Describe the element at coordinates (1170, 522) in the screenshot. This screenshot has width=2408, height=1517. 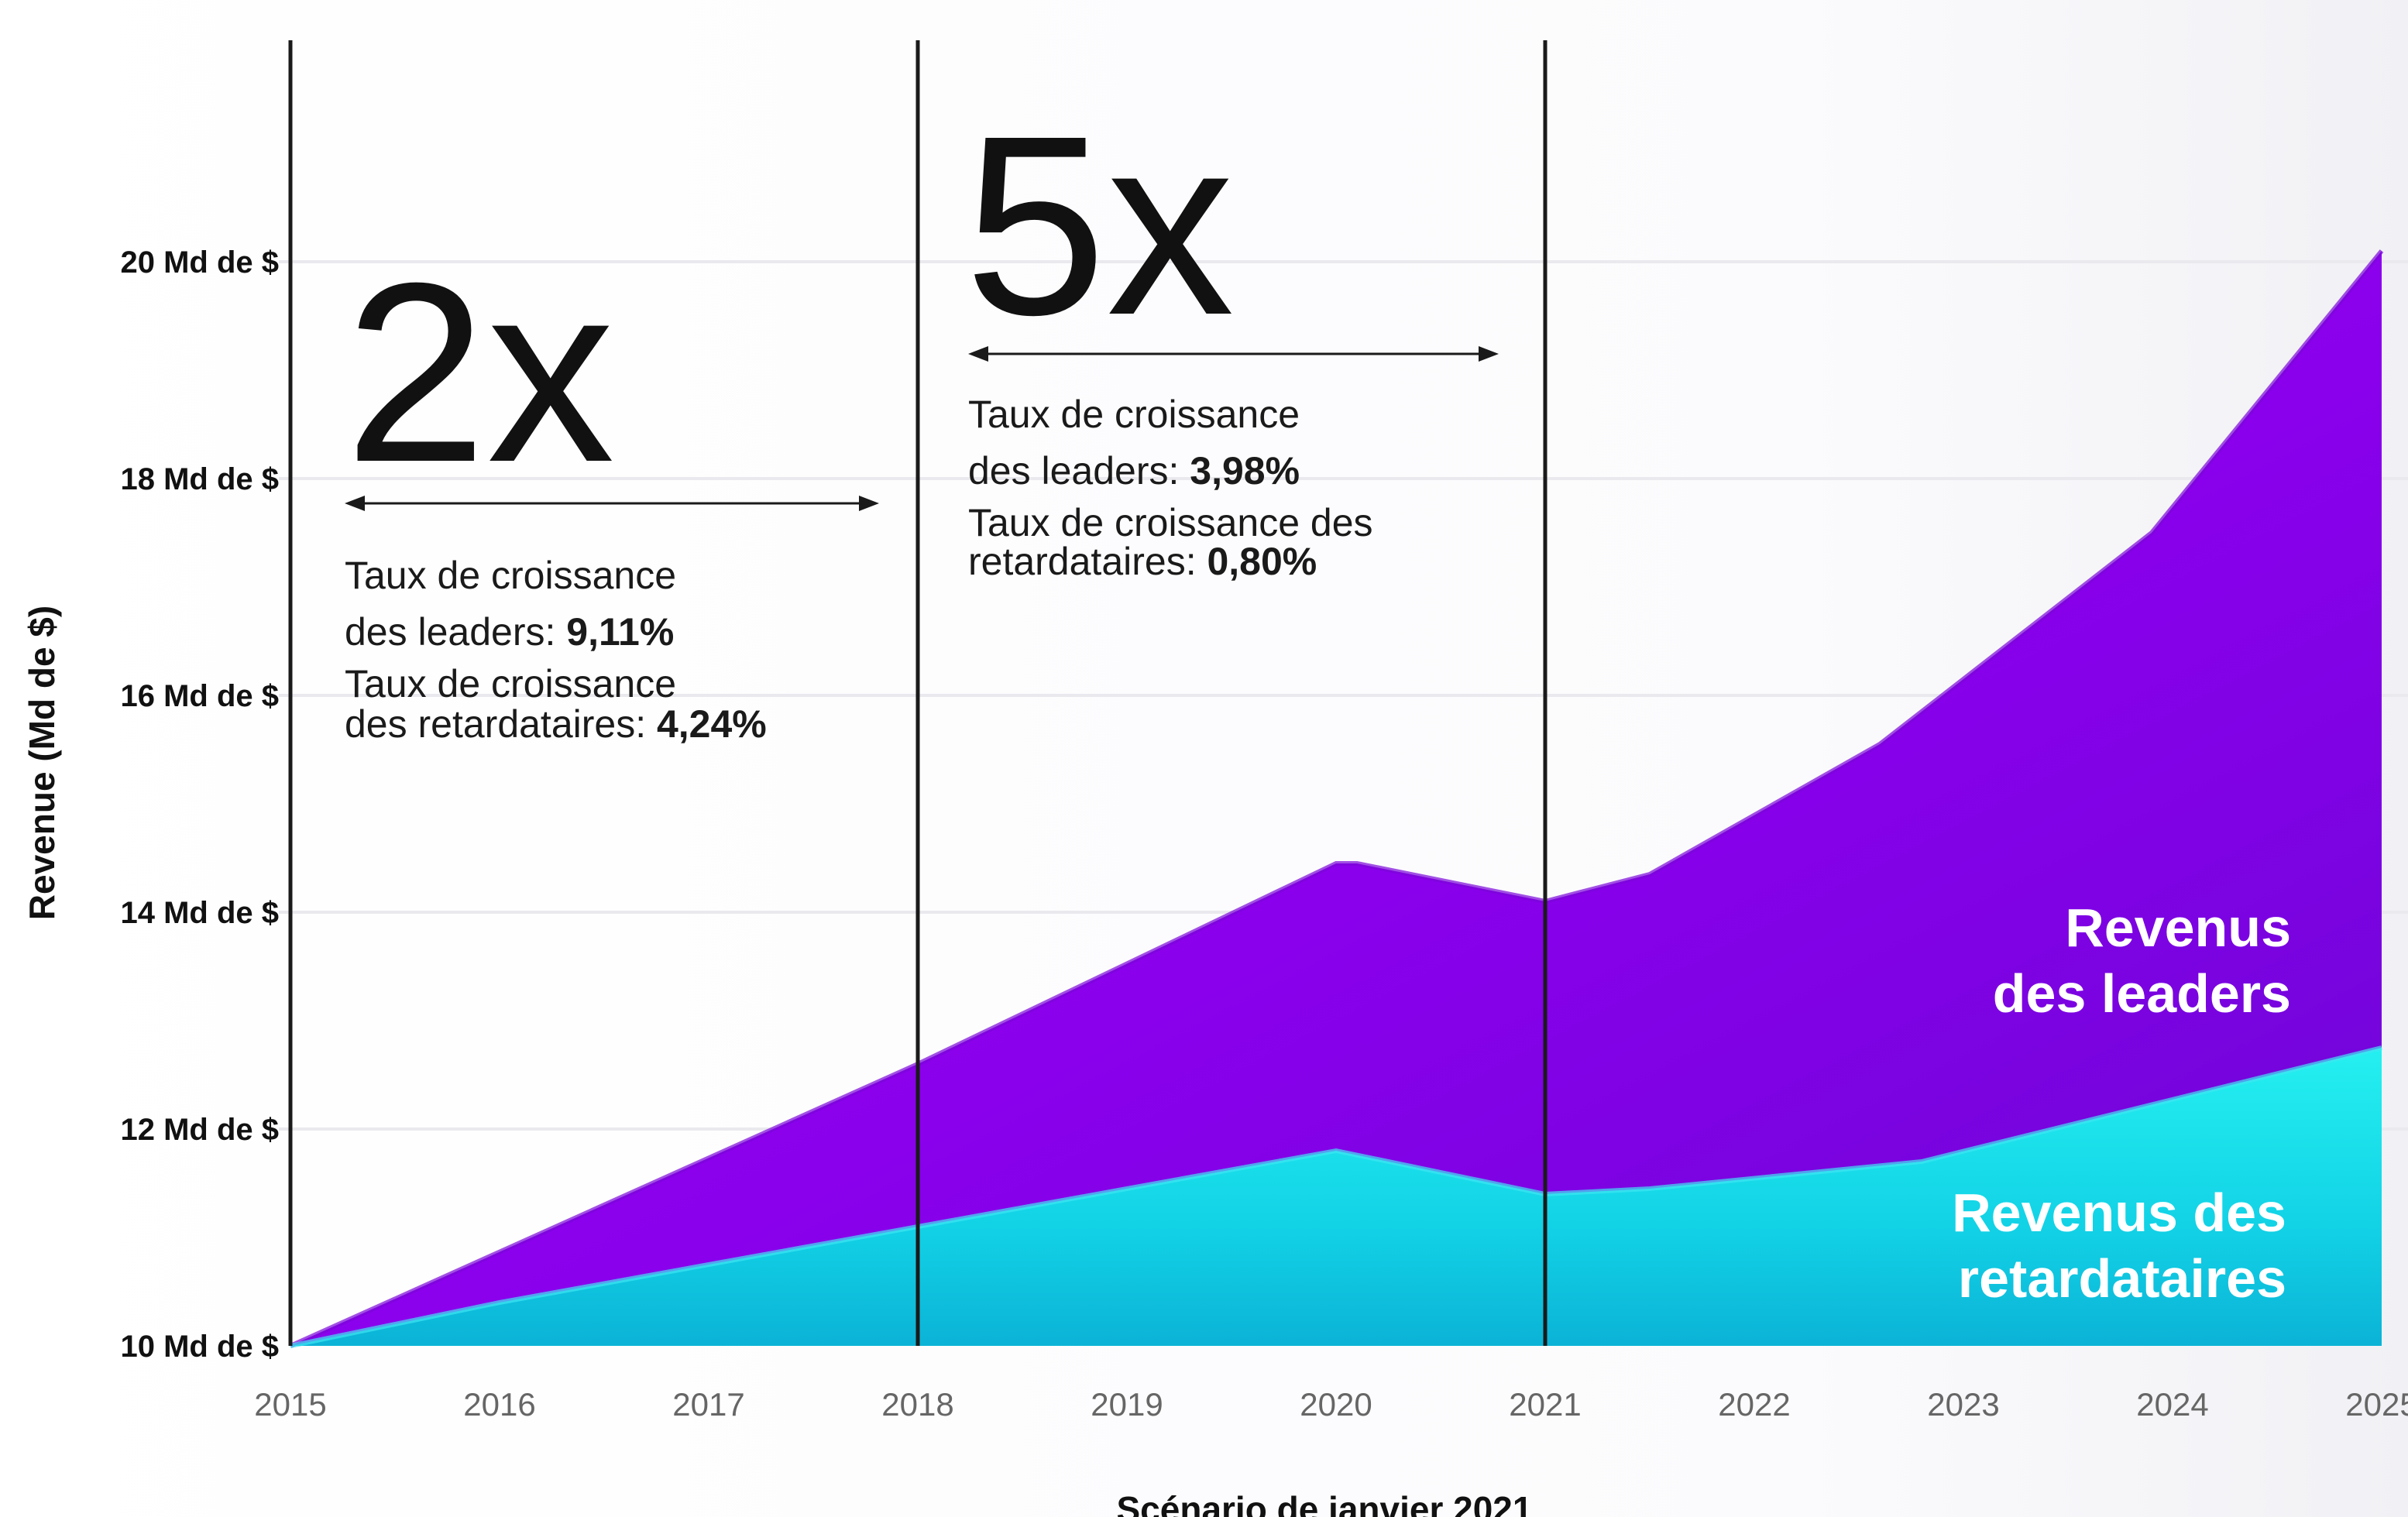
I see `growth-rate-text: Taux de croissance des` at that location.